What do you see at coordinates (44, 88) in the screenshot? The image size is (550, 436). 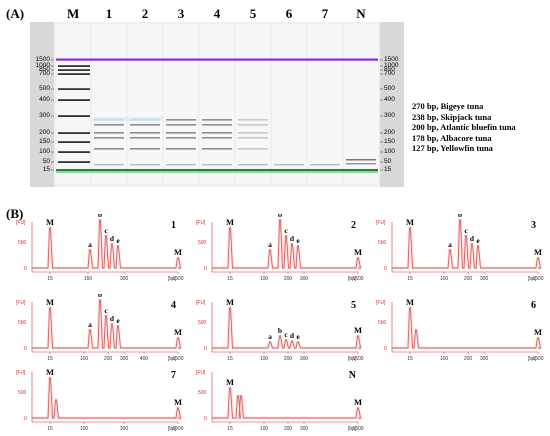 I see `ladder-label-left: 500` at bounding box center [44, 88].